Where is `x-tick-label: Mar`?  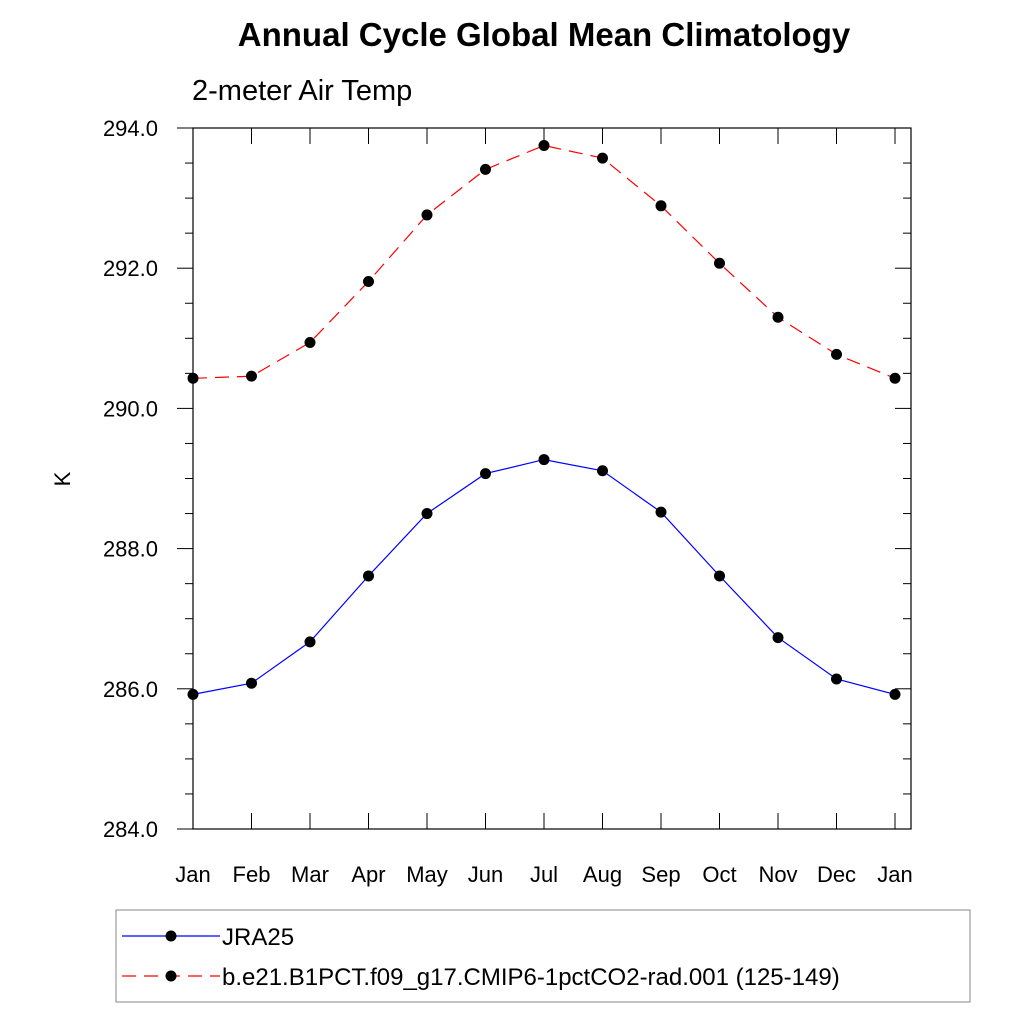 x-tick-label: Mar is located at coordinates (310, 874).